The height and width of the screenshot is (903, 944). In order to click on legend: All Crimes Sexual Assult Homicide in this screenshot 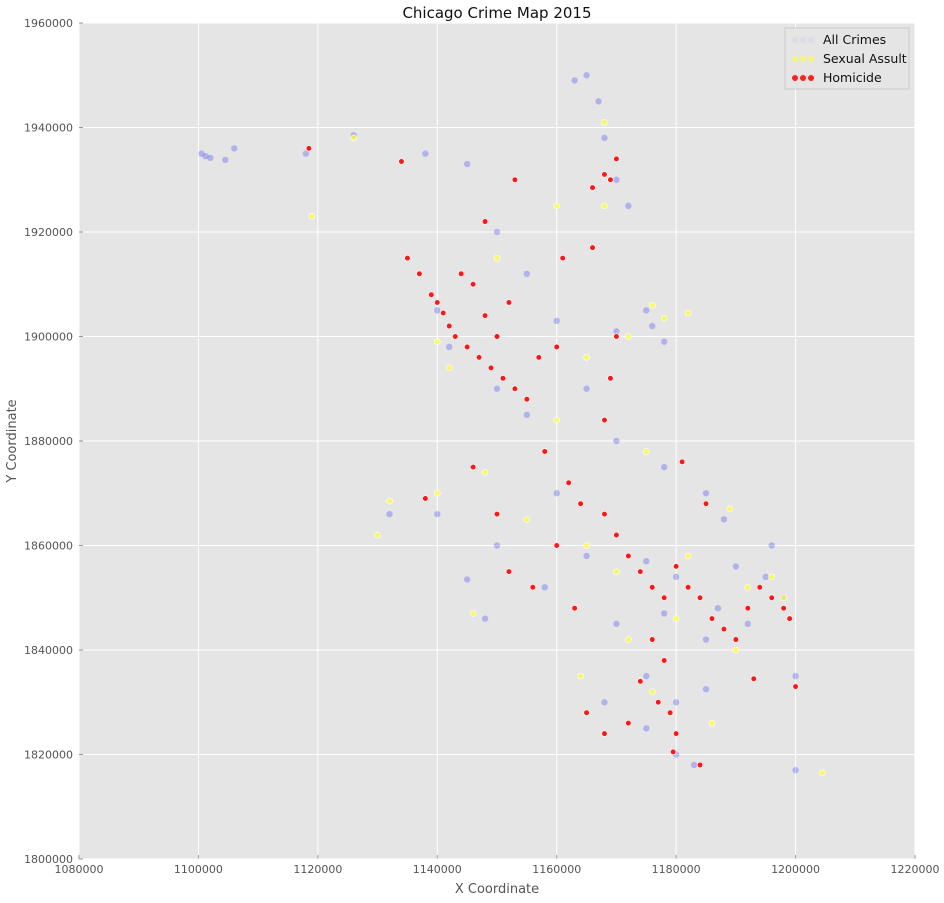, I will do `click(847, 58)`.